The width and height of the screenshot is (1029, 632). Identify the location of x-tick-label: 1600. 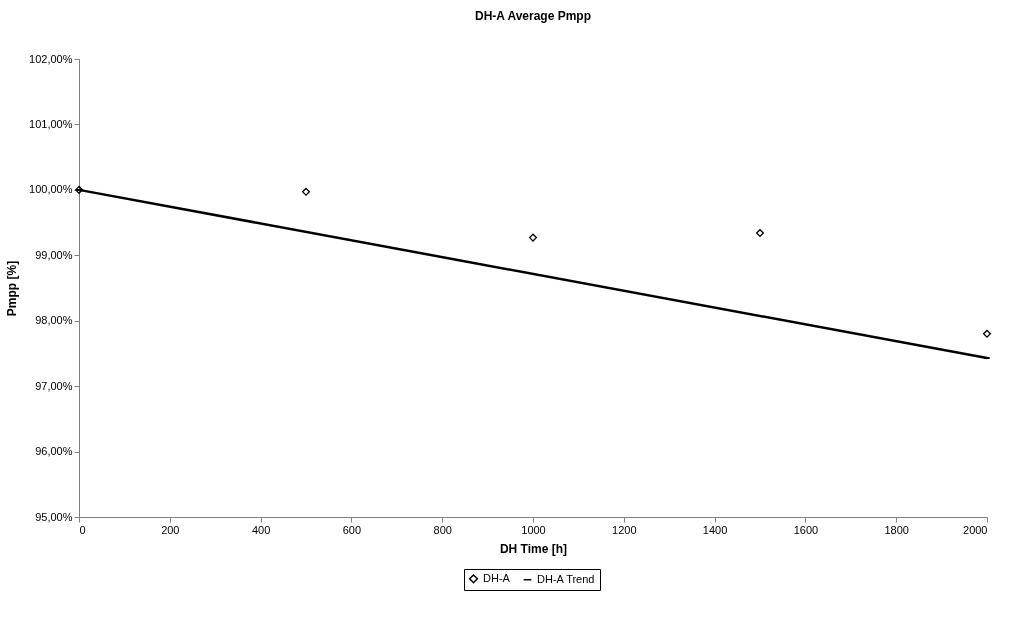
(806, 529).